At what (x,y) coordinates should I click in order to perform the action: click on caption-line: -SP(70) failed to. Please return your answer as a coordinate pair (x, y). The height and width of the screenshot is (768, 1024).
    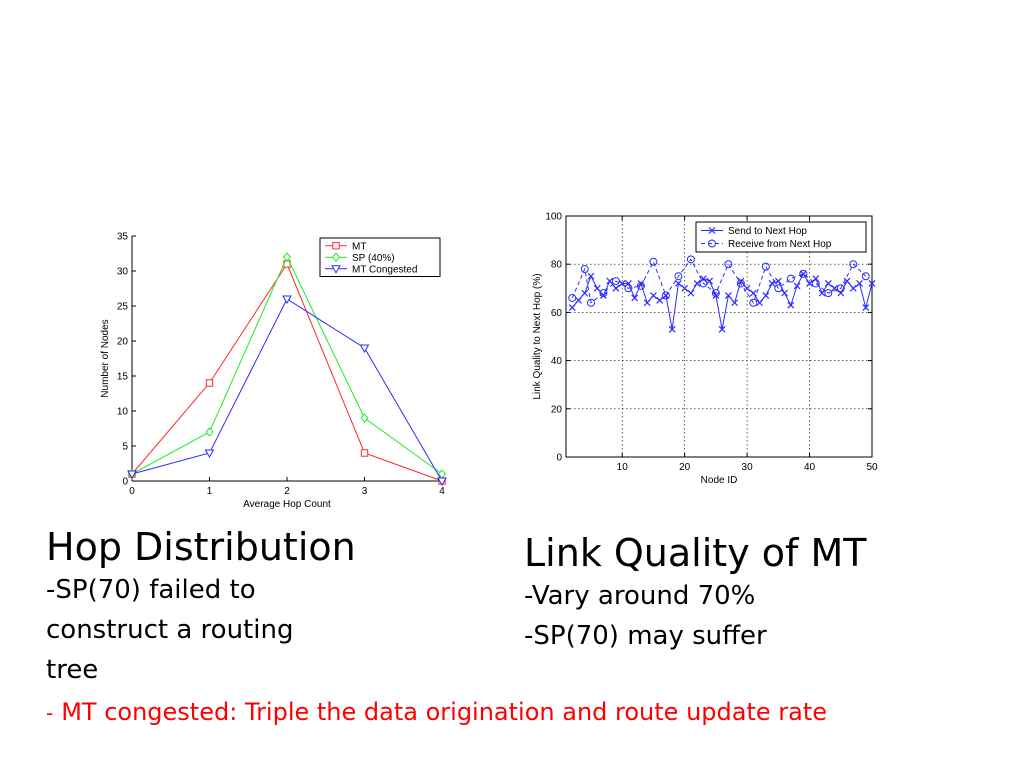
    Looking at the image, I should click on (151, 590).